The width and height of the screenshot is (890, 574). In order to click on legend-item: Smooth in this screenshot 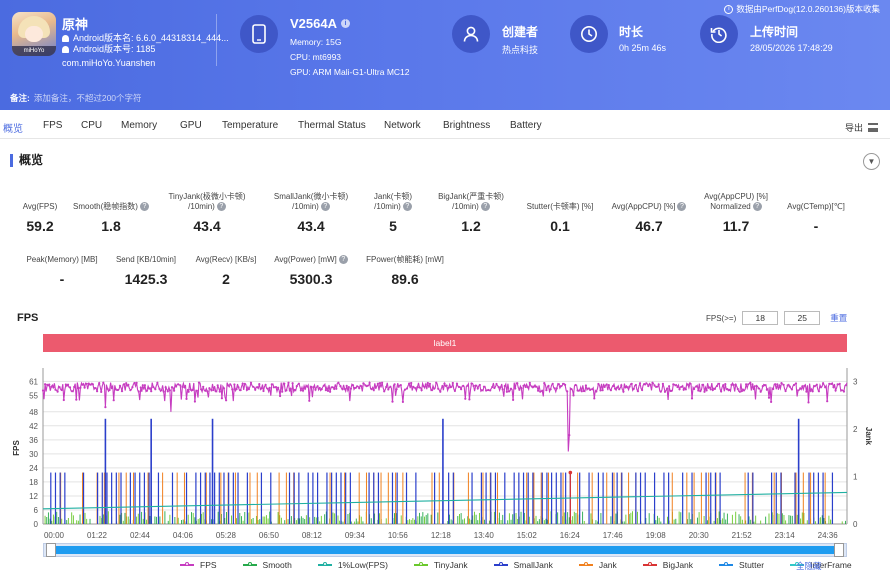, I will do `click(267, 565)`.